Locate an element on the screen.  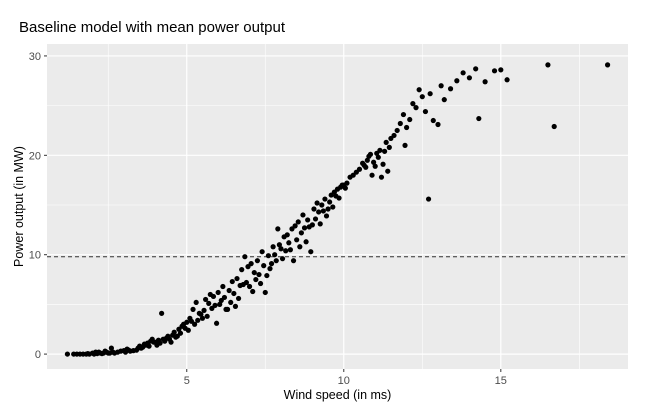
y-axis-ticks: 0 10 20 30 is located at coordinates (38, 206).